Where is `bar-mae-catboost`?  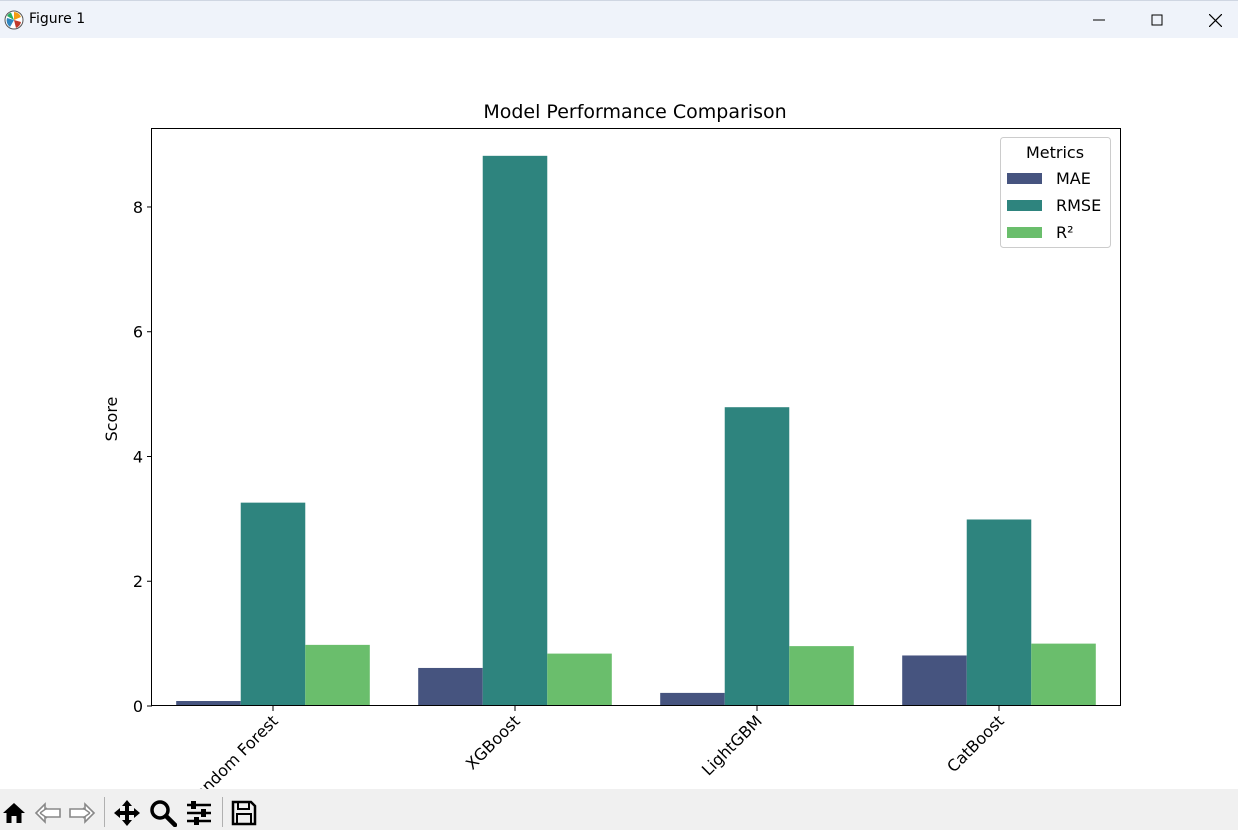 bar-mae-catboost is located at coordinates (934, 680).